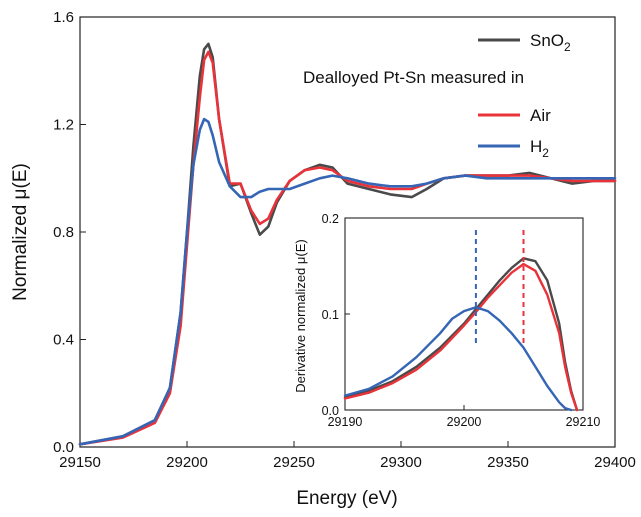  Describe the element at coordinates (63, 340) in the screenshot. I see `main-y-tick-label: 0.4` at that location.